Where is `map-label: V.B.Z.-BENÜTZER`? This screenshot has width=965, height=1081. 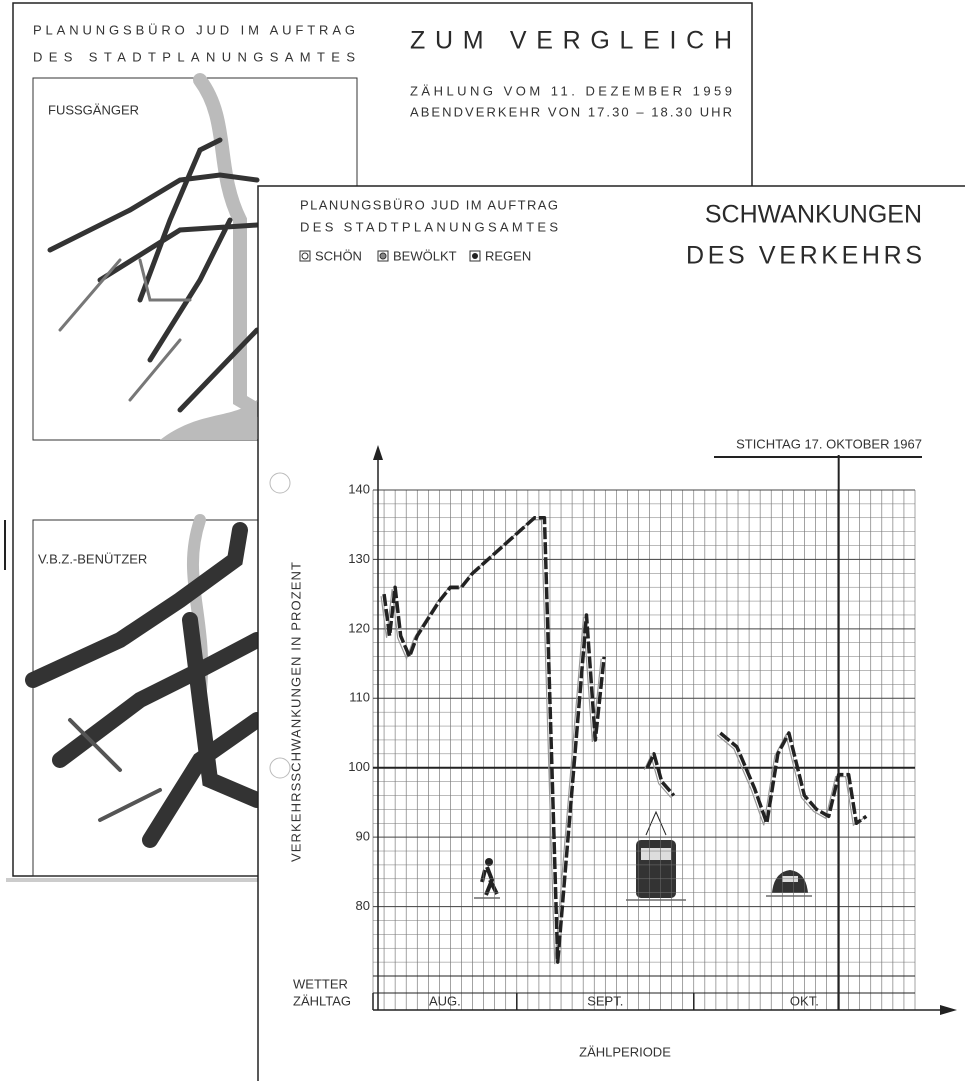 map-label: V.B.Z.-BENÜTZER is located at coordinates (92, 558).